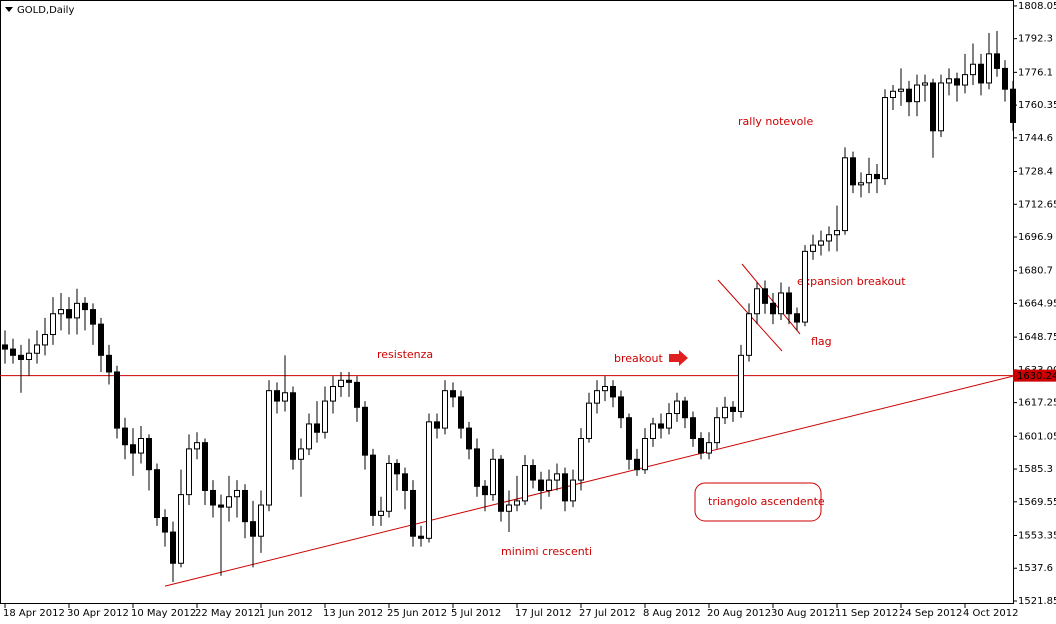  I want to click on y-tick-label: 1569.55, so click(1037, 502).